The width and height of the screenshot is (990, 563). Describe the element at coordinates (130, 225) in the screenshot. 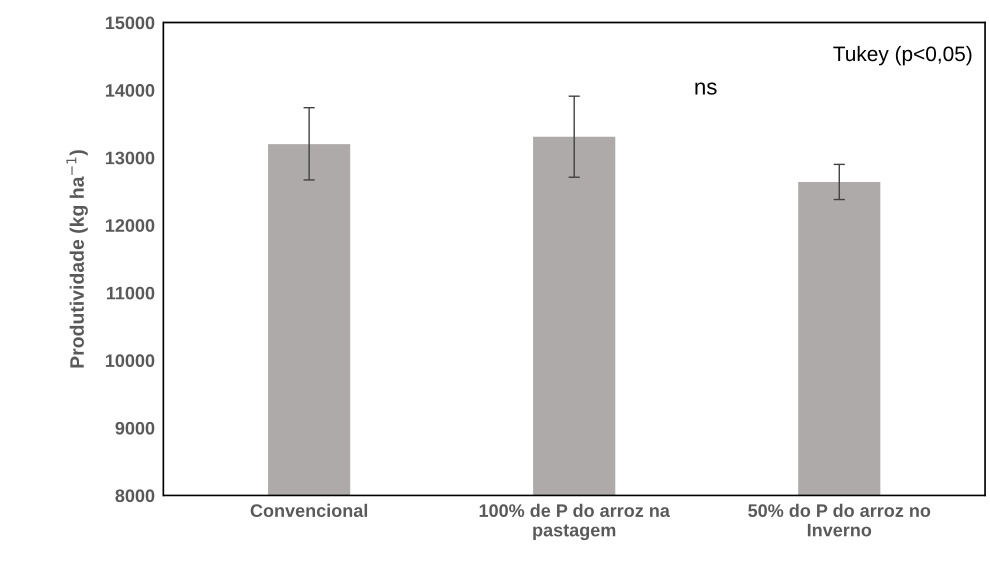

I see `y-tick-label: 12000` at that location.